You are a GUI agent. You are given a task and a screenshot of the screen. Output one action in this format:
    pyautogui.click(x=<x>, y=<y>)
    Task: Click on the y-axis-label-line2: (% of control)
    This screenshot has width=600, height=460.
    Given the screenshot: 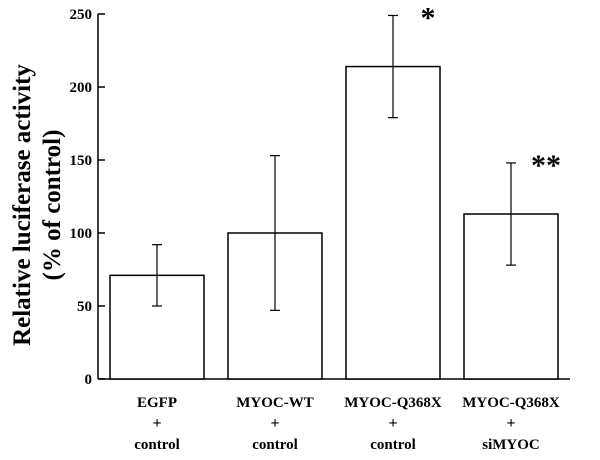 What is the action you would take?
    pyautogui.click(x=52, y=205)
    